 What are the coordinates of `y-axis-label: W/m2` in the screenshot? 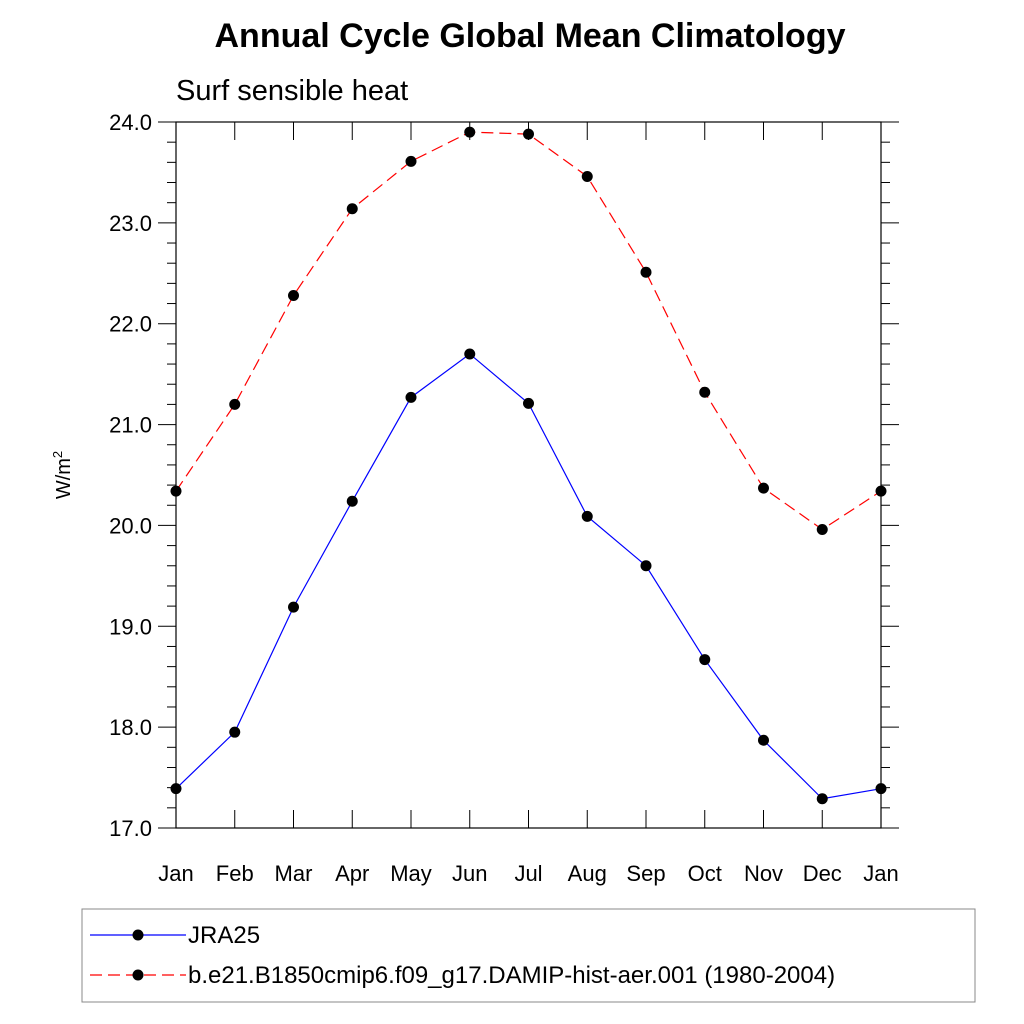 It's located at (62, 475).